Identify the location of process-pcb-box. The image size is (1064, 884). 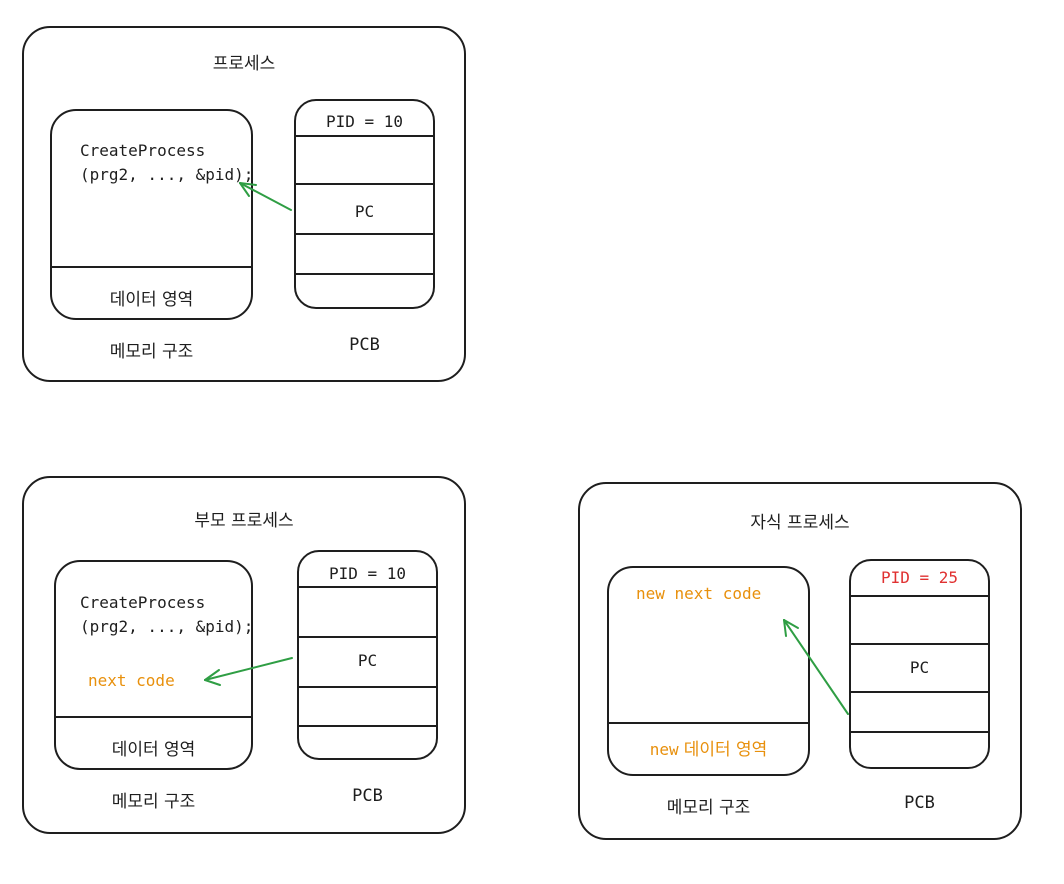
(364, 204).